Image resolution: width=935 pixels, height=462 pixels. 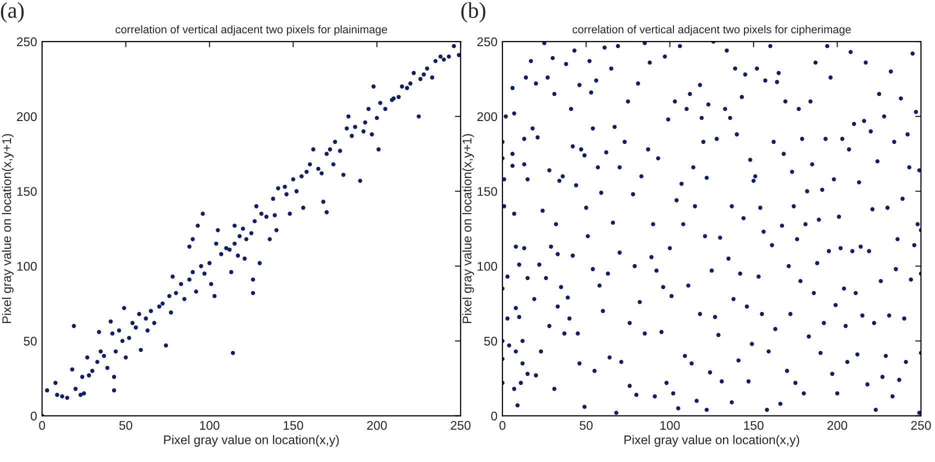 I want to click on chart-title: correlation of vertical adjacent two pixels for plainimage, so click(x=252, y=30).